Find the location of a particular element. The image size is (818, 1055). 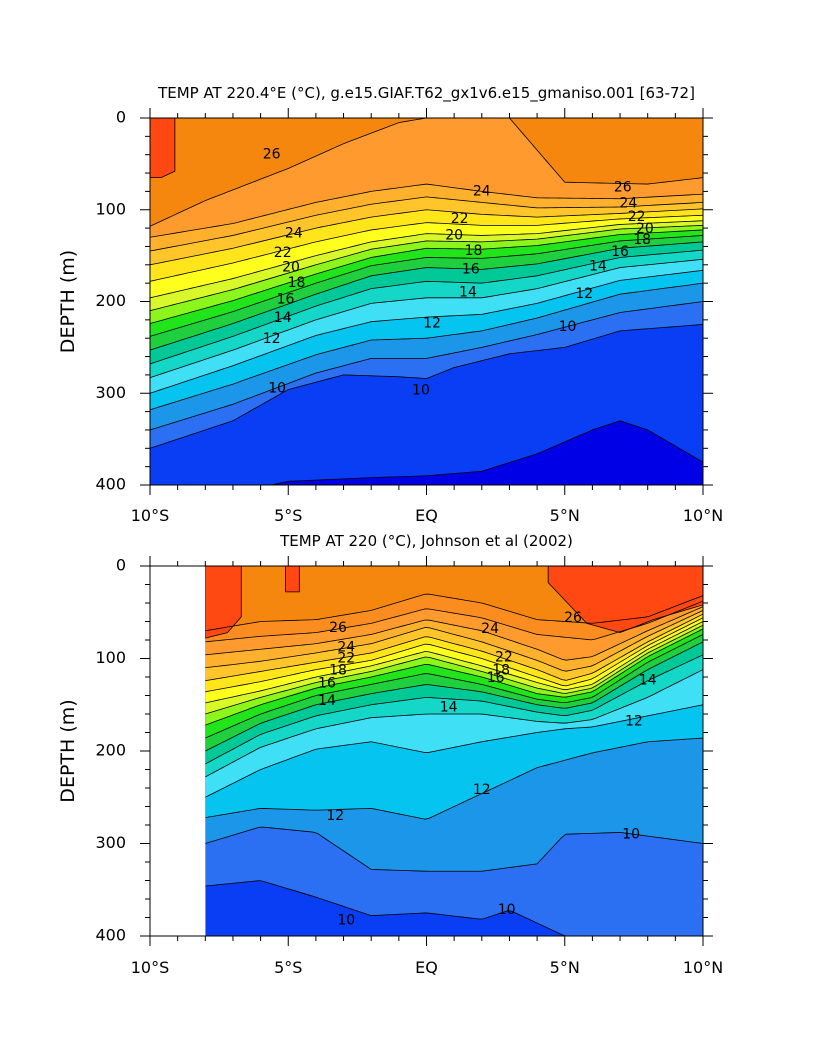

x-tick-label: 10°N is located at coordinates (703, 515).